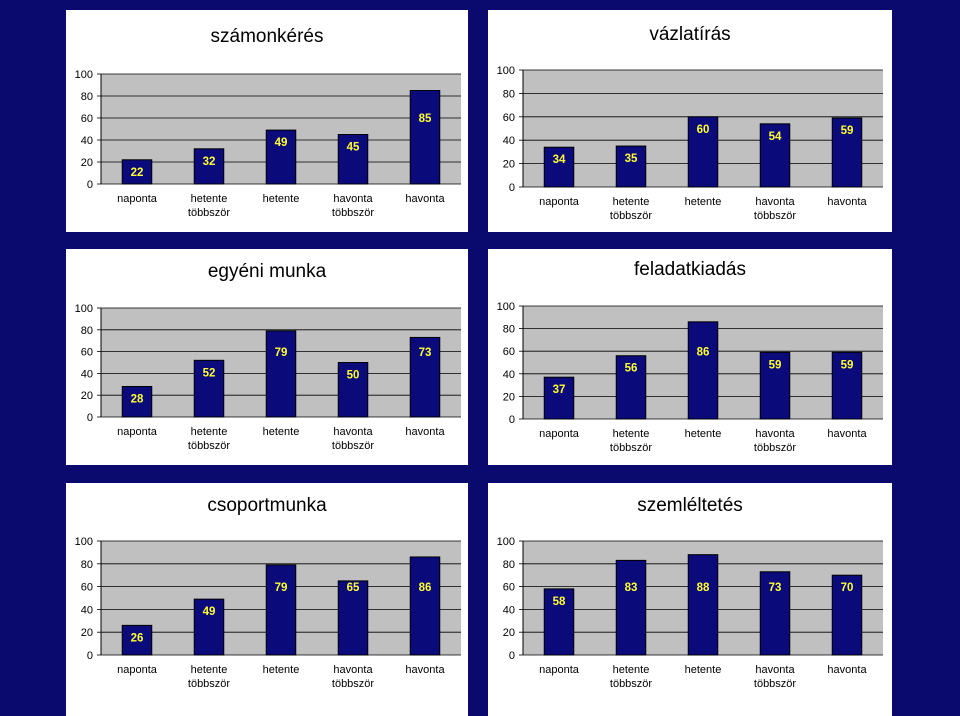 The width and height of the screenshot is (960, 716). I want to click on chart-title: számonkérés, so click(267, 36).